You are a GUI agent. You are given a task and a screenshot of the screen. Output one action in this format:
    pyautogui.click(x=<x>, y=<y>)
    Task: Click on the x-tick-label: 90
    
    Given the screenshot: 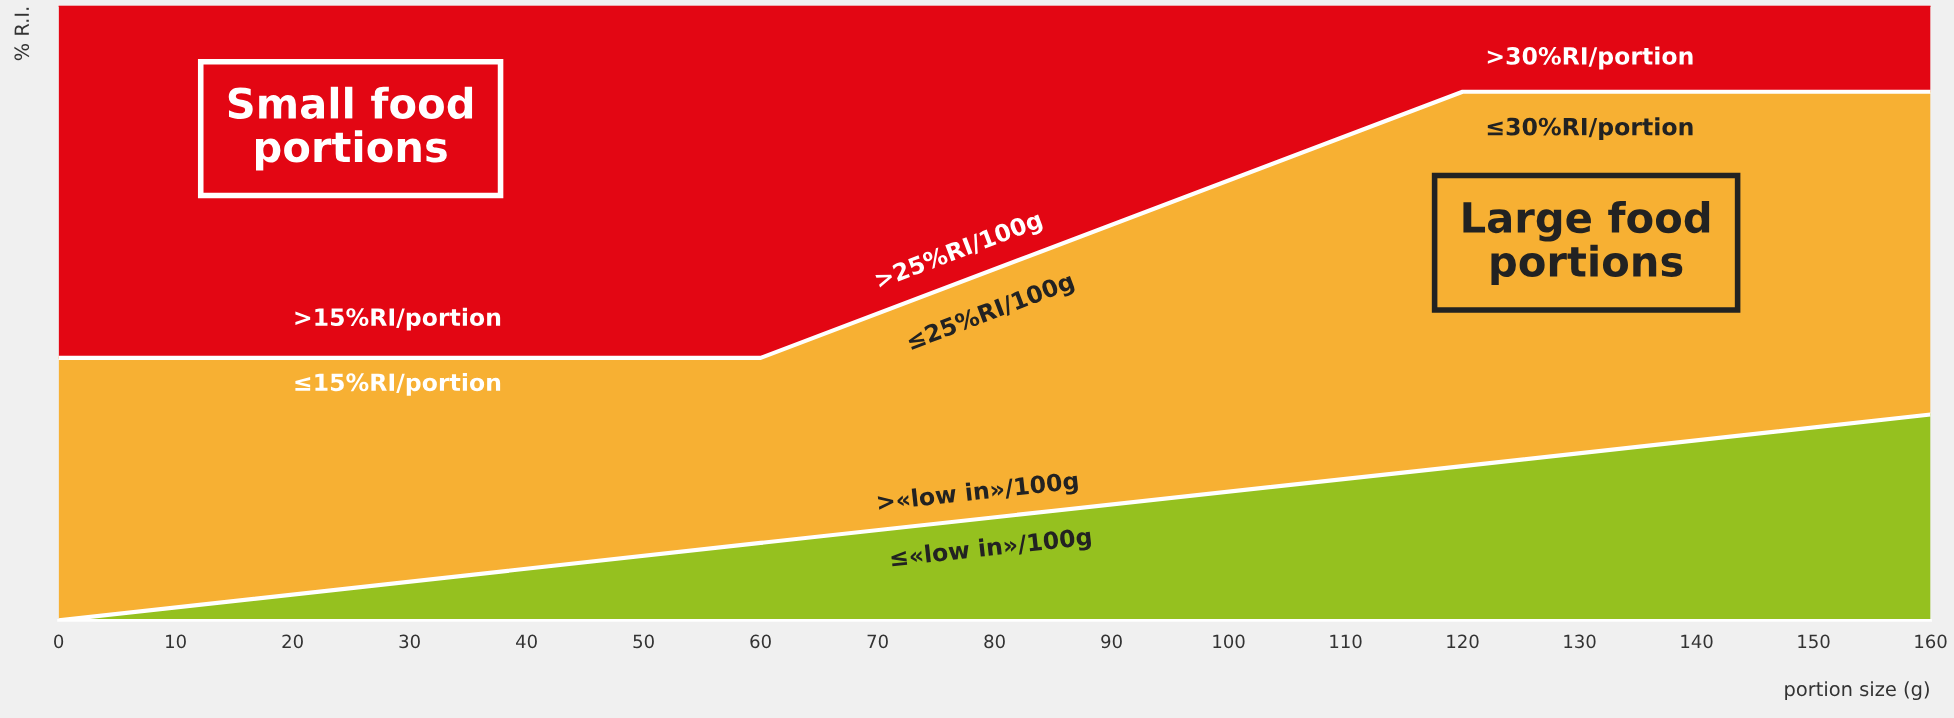 What is the action you would take?
    pyautogui.click(x=1111, y=641)
    